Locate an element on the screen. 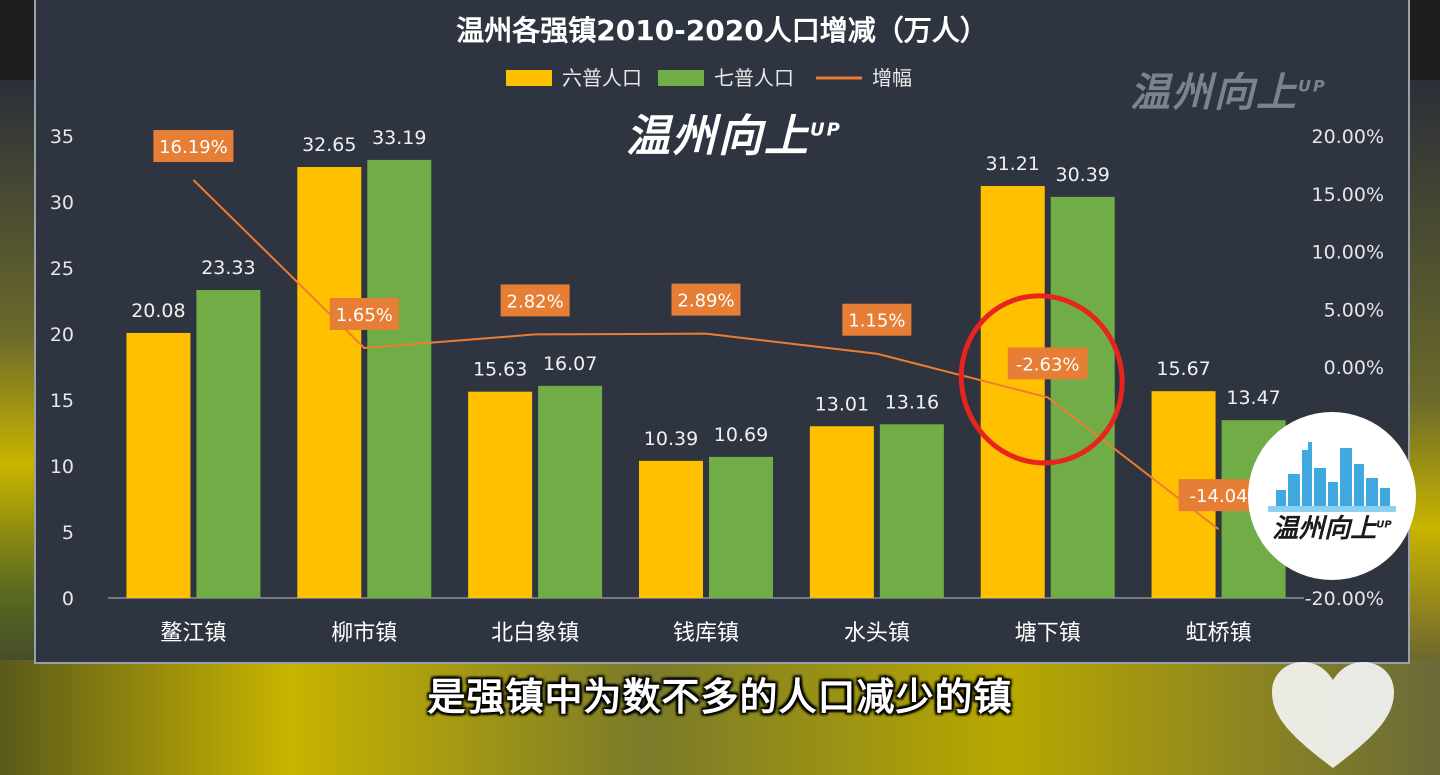 The width and height of the screenshot is (1440, 775). x-tick-label: 北白象镇 is located at coordinates (535, 633).